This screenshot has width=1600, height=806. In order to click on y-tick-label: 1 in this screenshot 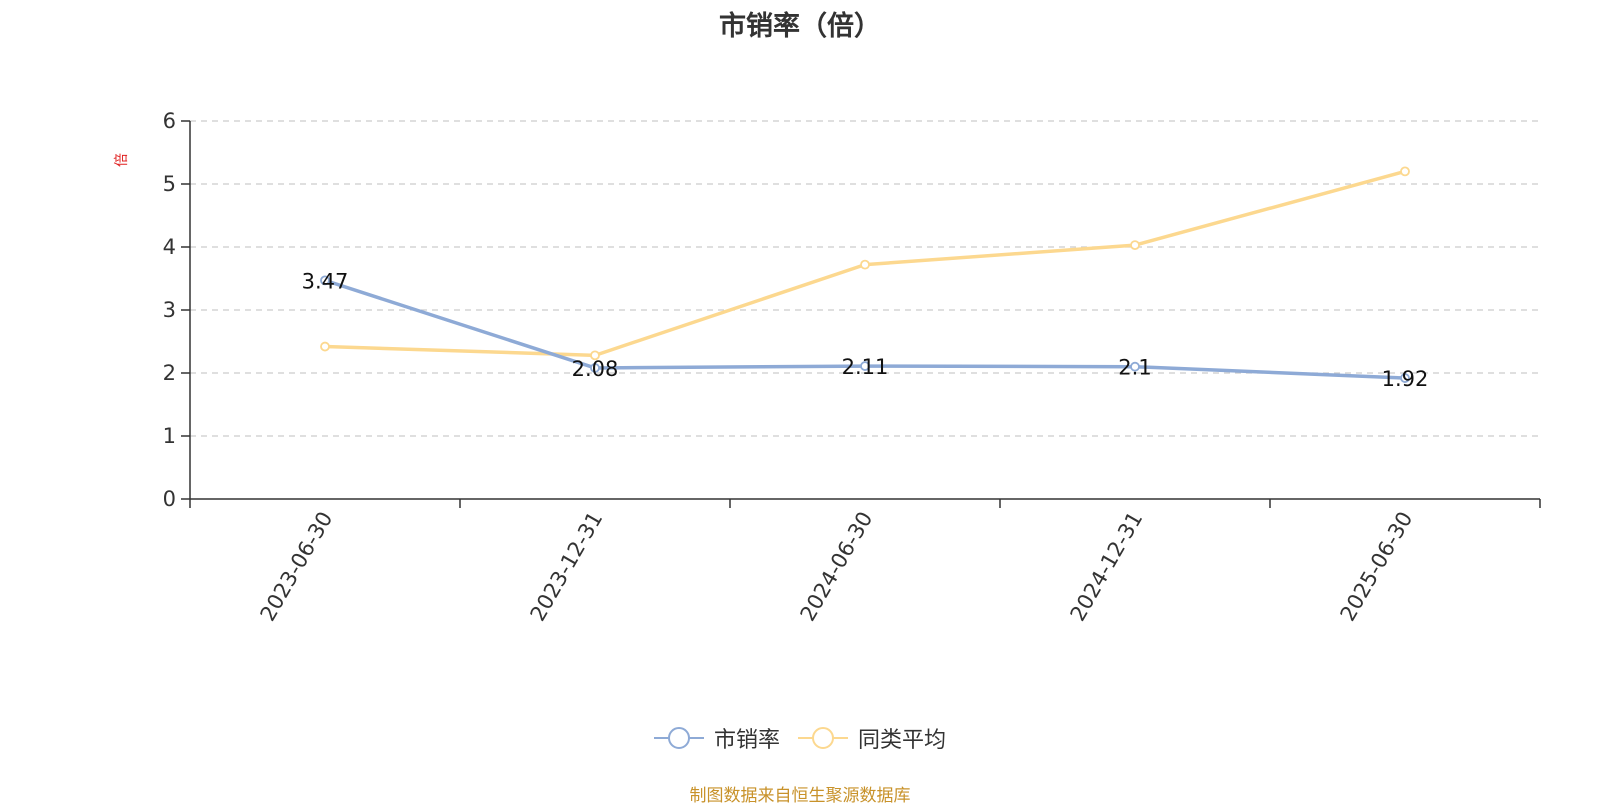, I will do `click(169, 436)`.